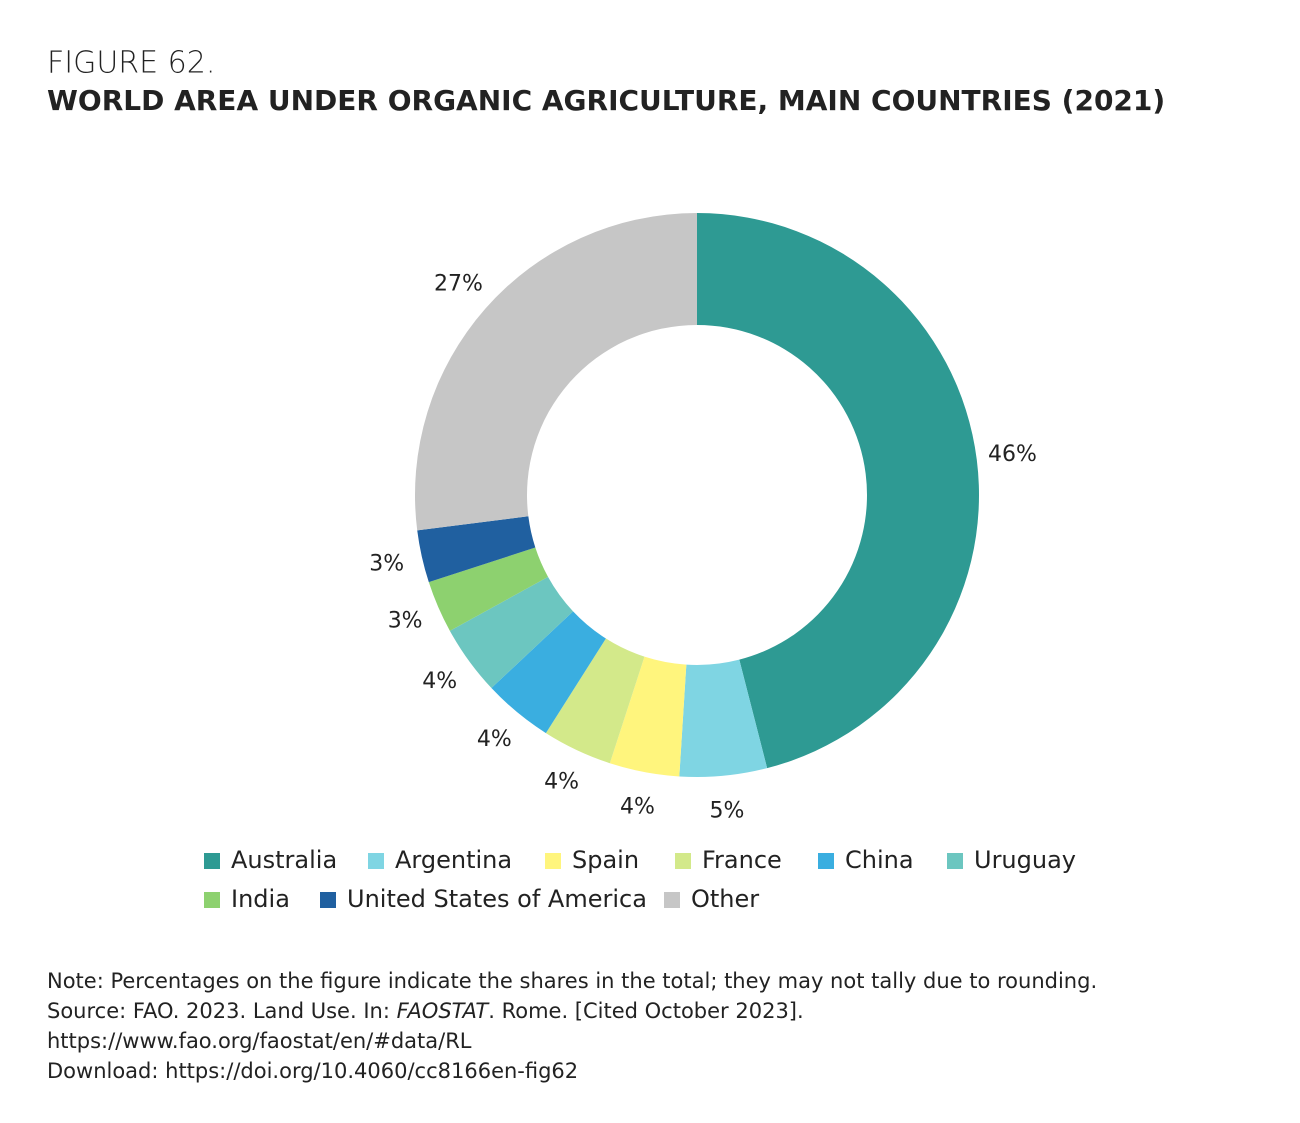  What do you see at coordinates (497, 899) in the screenshot?
I see `legend-label: United States of America` at bounding box center [497, 899].